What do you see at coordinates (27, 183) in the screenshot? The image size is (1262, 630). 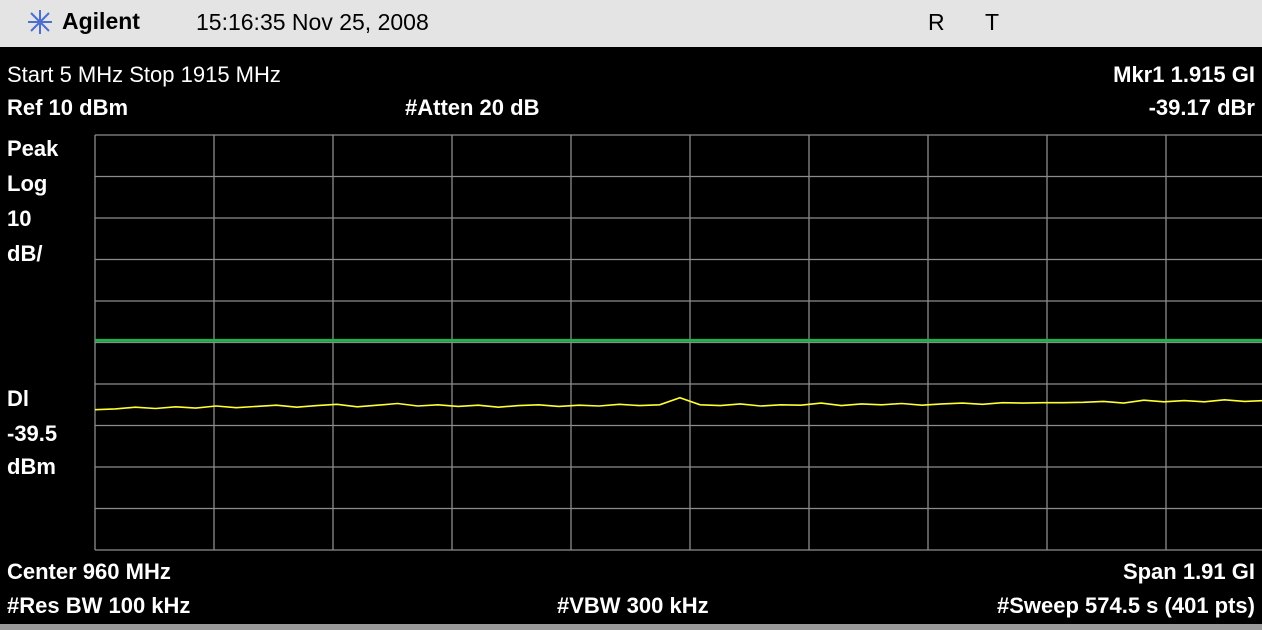 I see `scale-type: Log` at bounding box center [27, 183].